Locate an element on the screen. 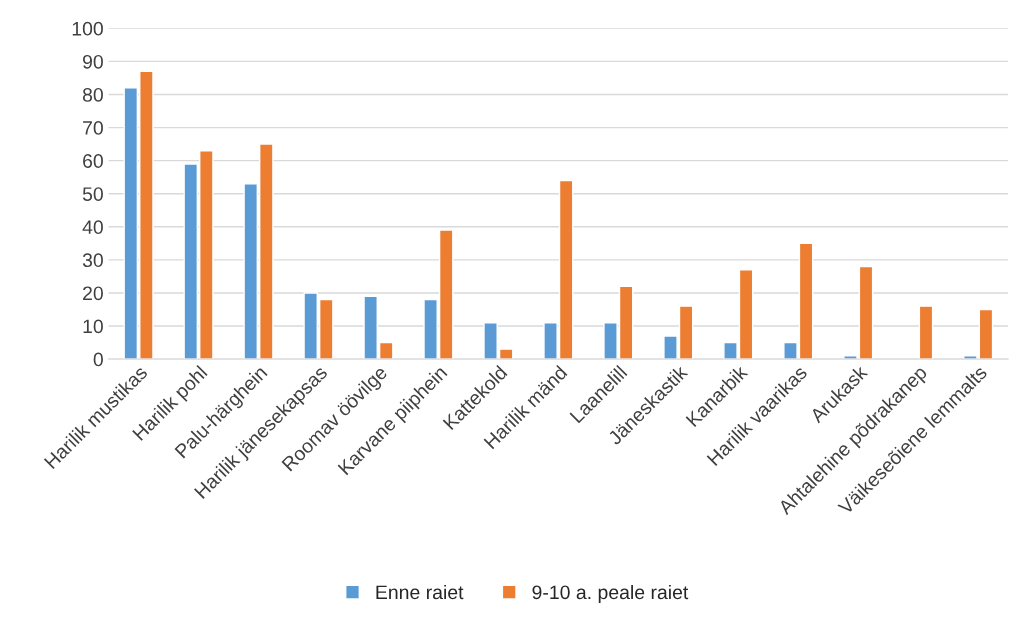 The image size is (1034, 630). y-tick-label: 100 is located at coordinates (87, 28).